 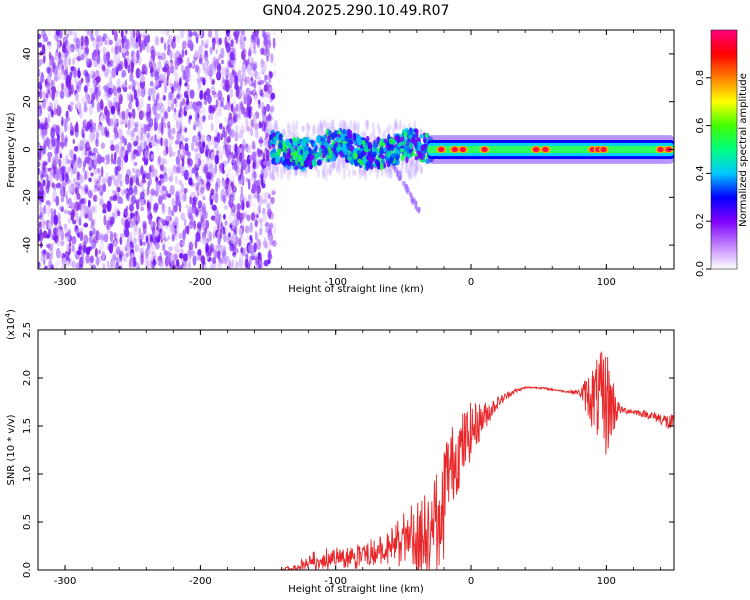 I want to click on signal-tail, so click(x=417, y=209).